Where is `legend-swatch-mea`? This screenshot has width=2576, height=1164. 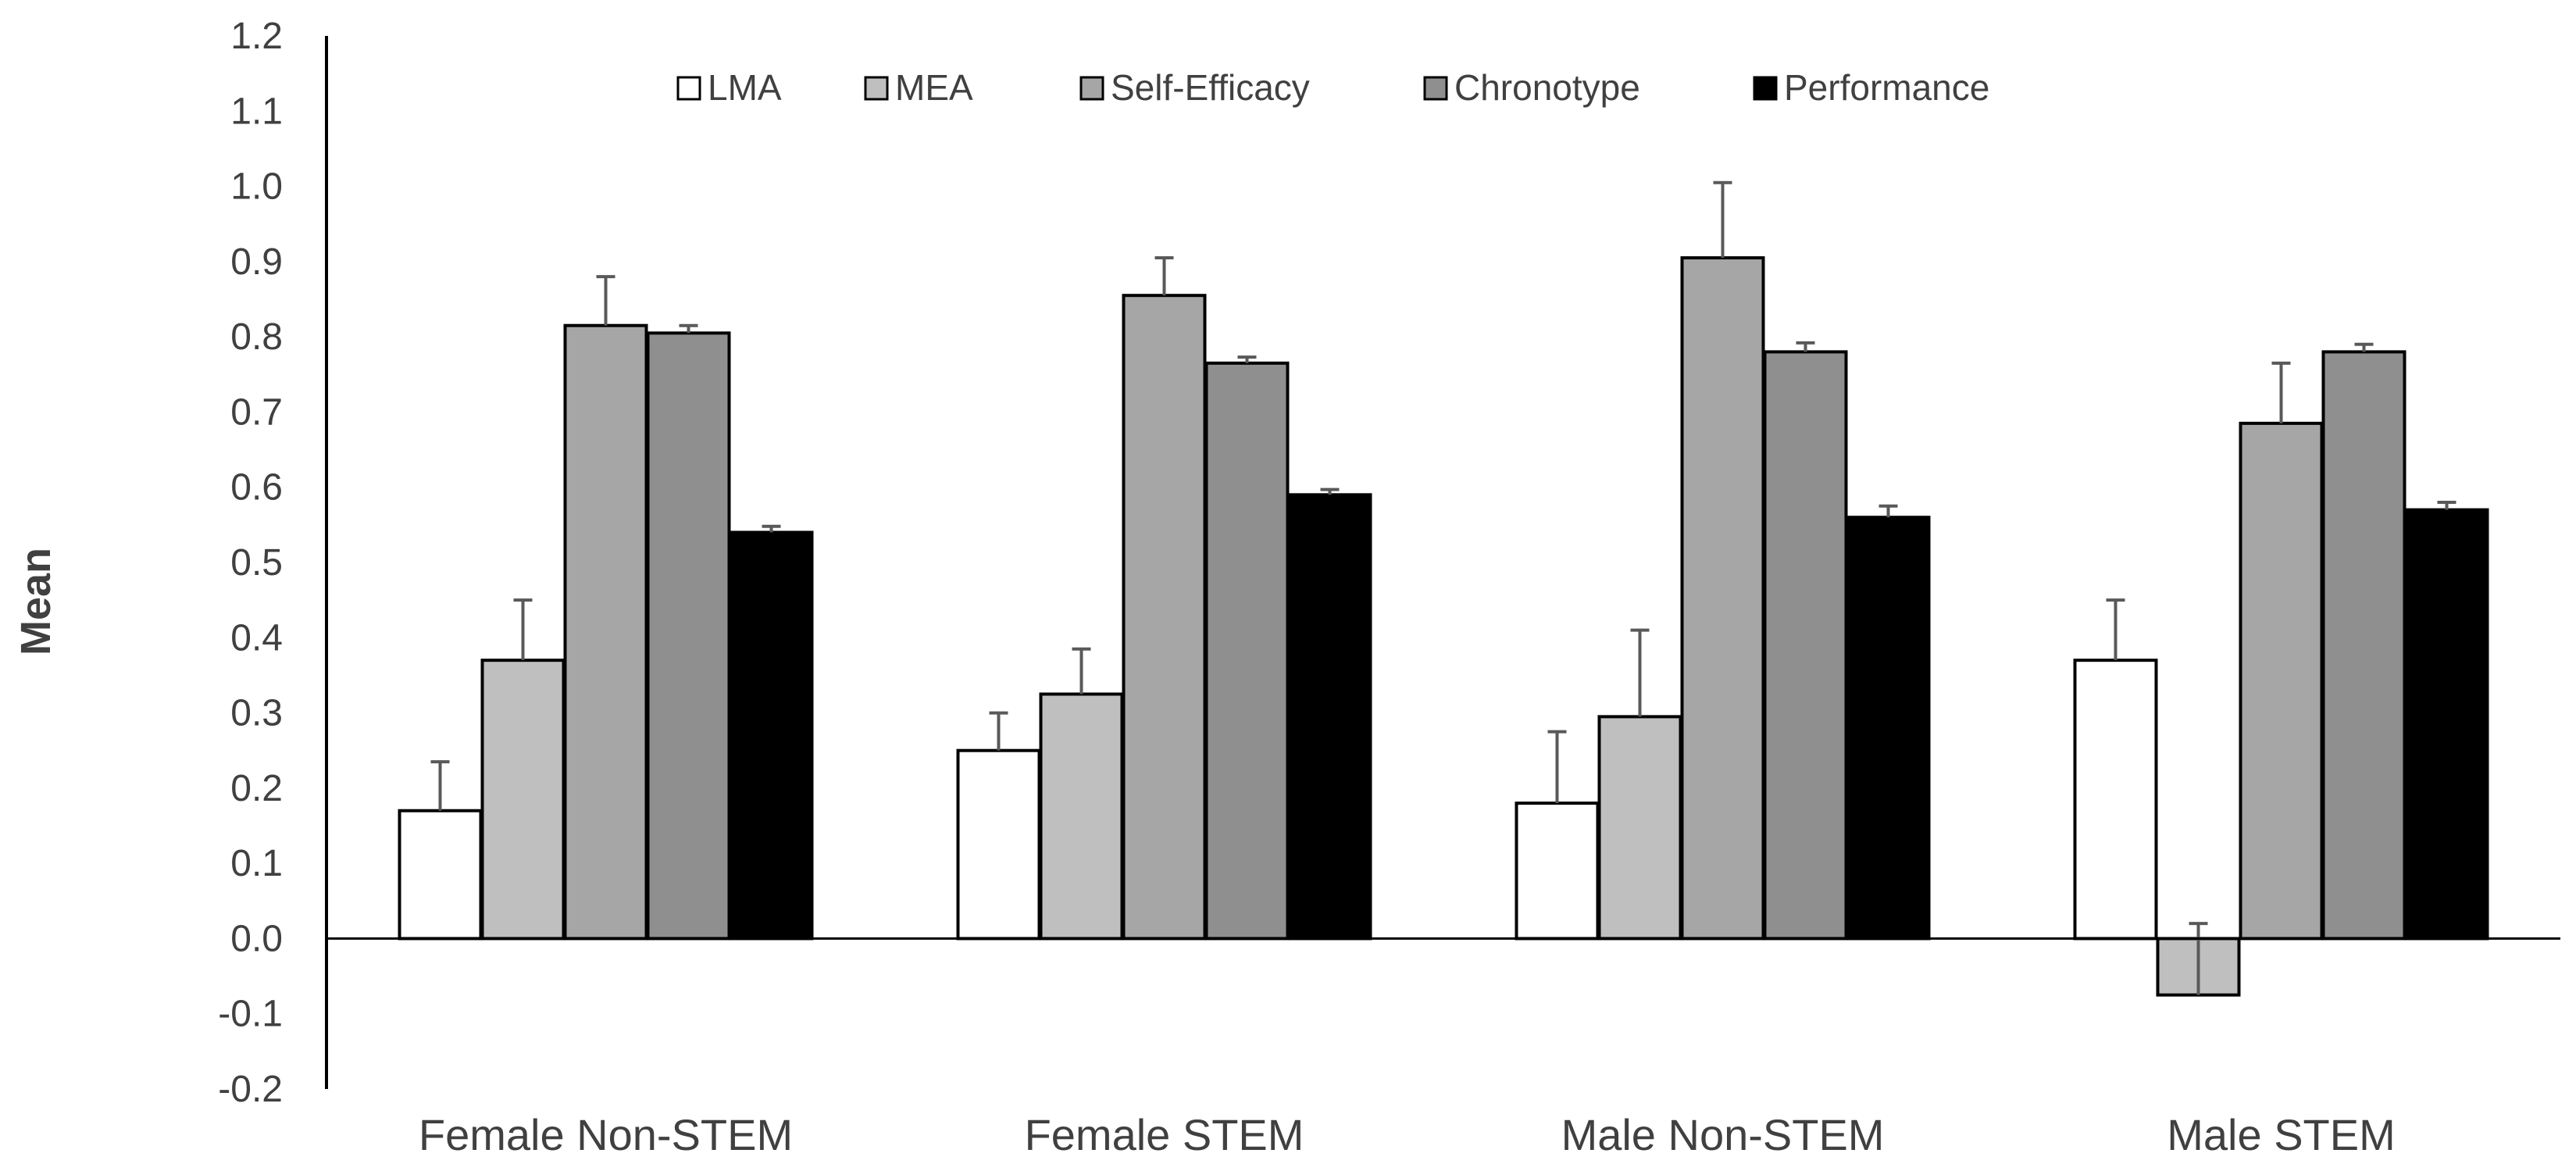 legend-swatch-mea is located at coordinates (876, 88).